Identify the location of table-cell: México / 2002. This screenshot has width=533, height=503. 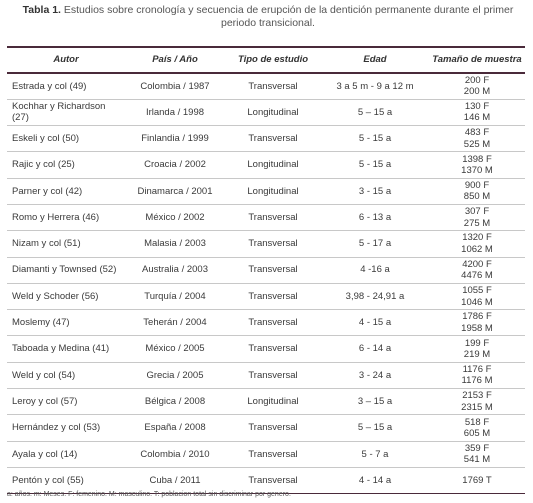
(175, 217).